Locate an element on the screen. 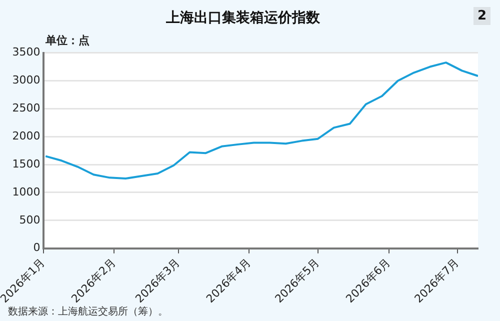 The image size is (500, 321). source-note: 数据来源：上海航运交易所（筹）。 is located at coordinates (88, 312).